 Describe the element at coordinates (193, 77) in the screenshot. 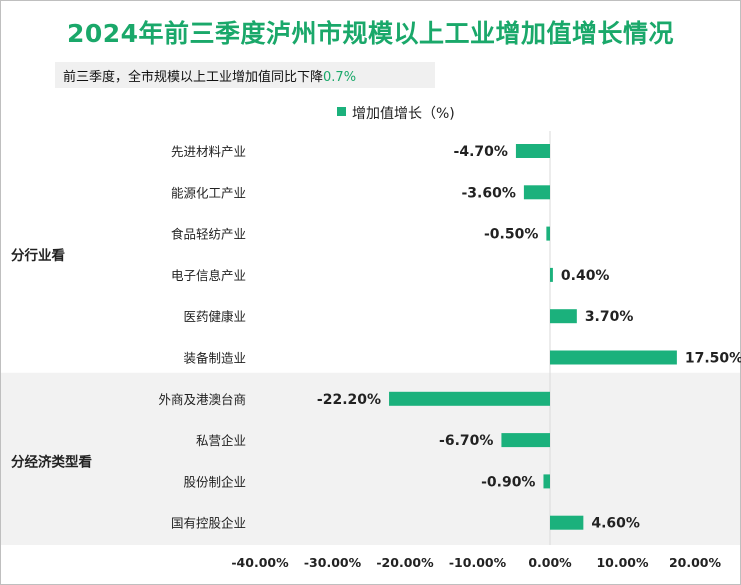

I see `subtitle-text: 前三季度，全市规模以上工业增加值同比下降` at that location.